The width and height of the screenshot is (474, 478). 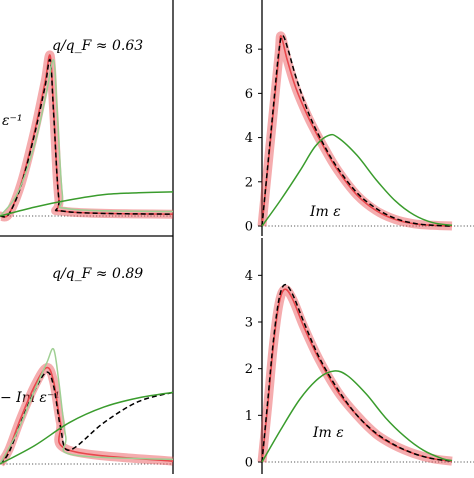 What do you see at coordinates (249, 138) in the screenshot?
I see `top-right-ytick-label: 4` at bounding box center [249, 138].